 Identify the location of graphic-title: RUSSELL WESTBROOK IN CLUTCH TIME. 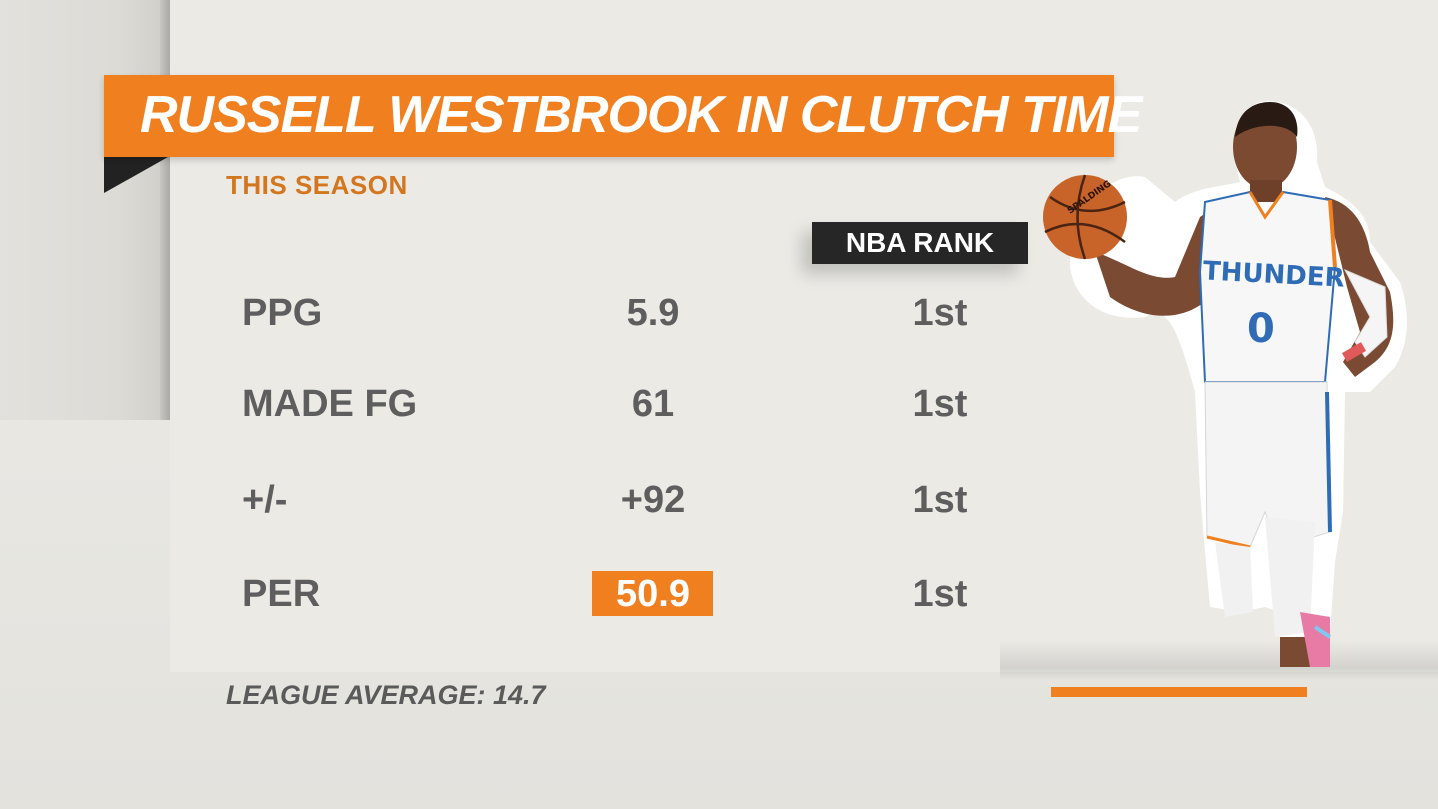
(641, 115).